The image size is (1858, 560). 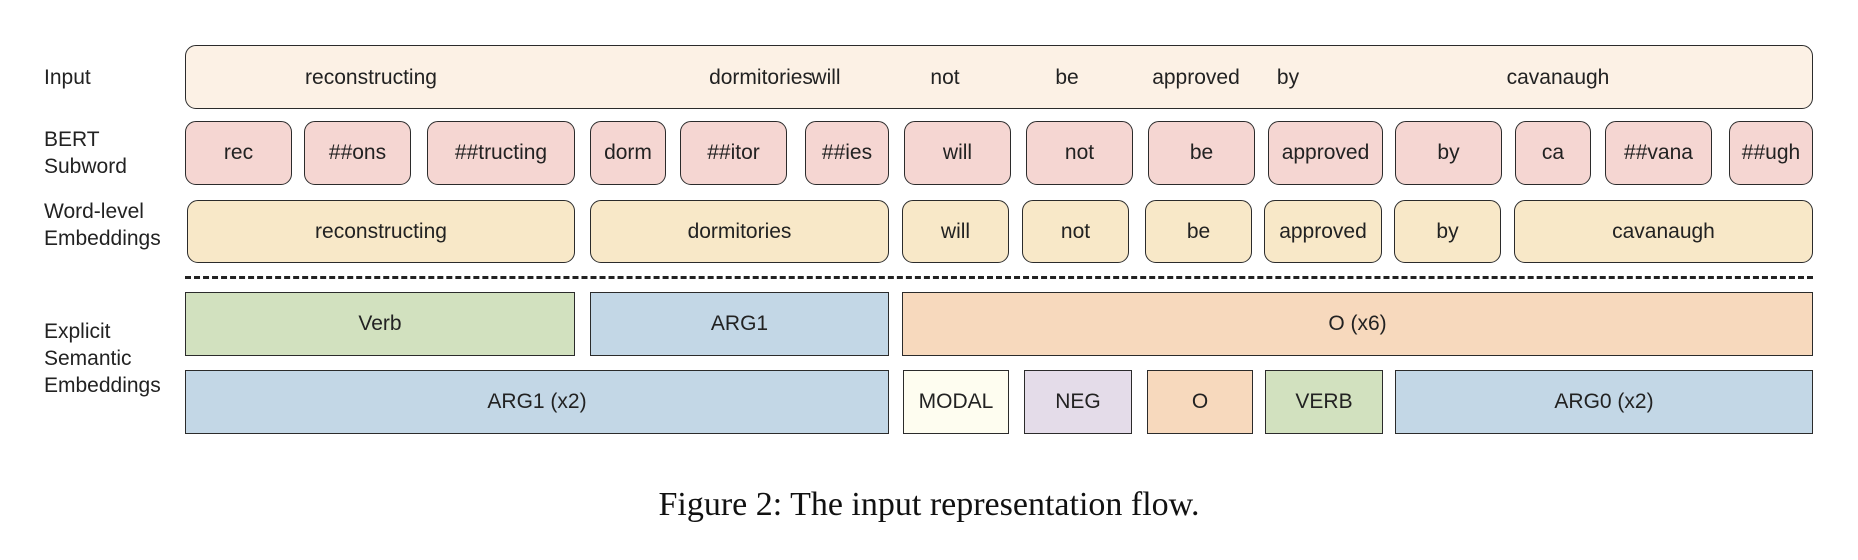 I want to click on semantic-neg: NEG, so click(x=1078, y=402).